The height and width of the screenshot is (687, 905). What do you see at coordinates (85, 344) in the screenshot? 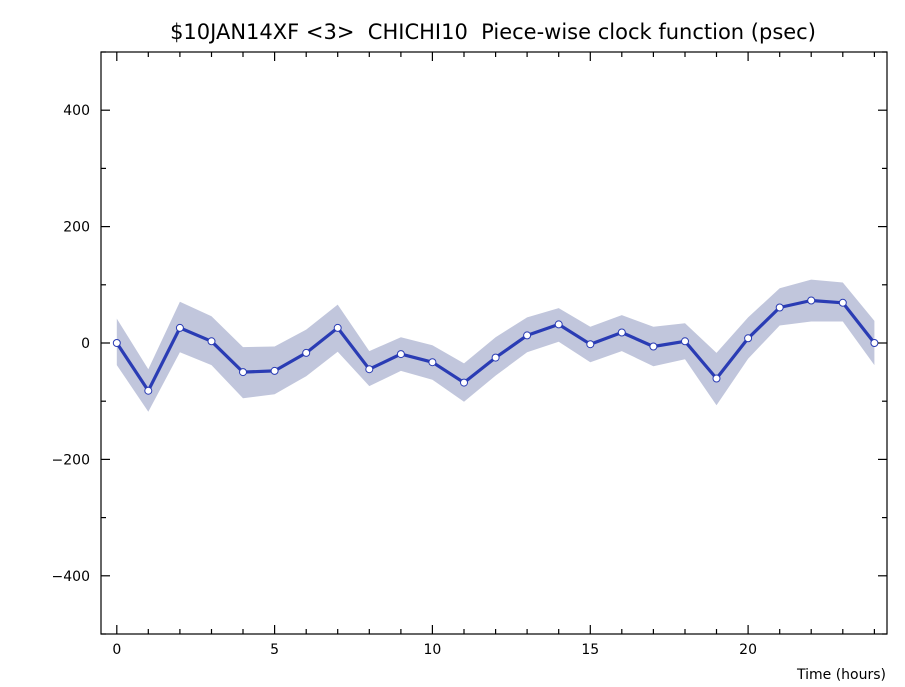
I see `y-tick-label: 0` at bounding box center [85, 344].